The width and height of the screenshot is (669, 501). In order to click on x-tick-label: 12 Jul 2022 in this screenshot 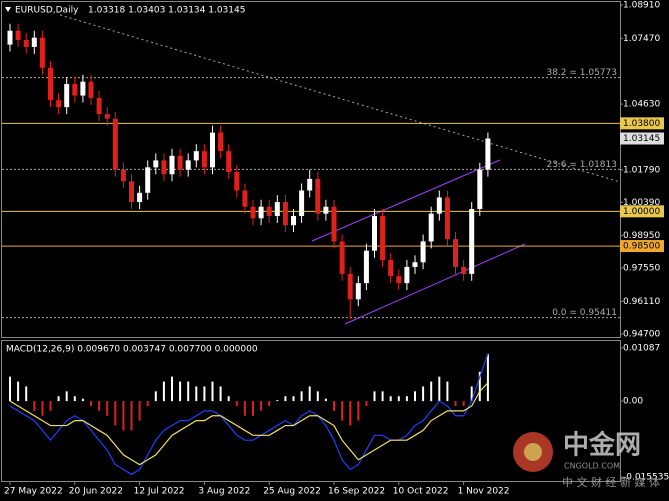, I will do `click(159, 492)`.